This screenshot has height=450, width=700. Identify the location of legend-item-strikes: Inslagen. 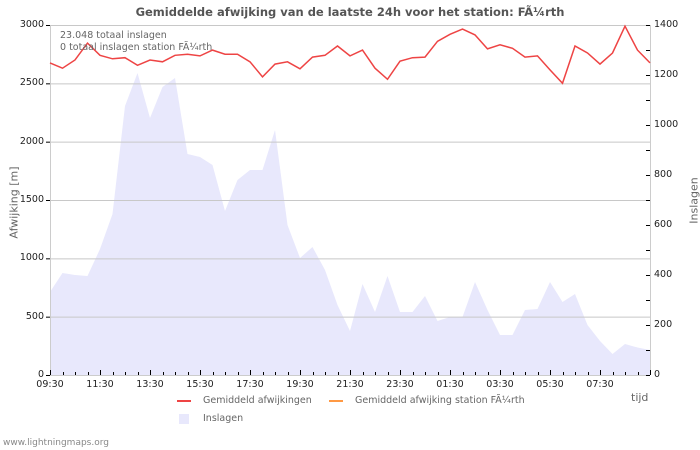
(210, 418).